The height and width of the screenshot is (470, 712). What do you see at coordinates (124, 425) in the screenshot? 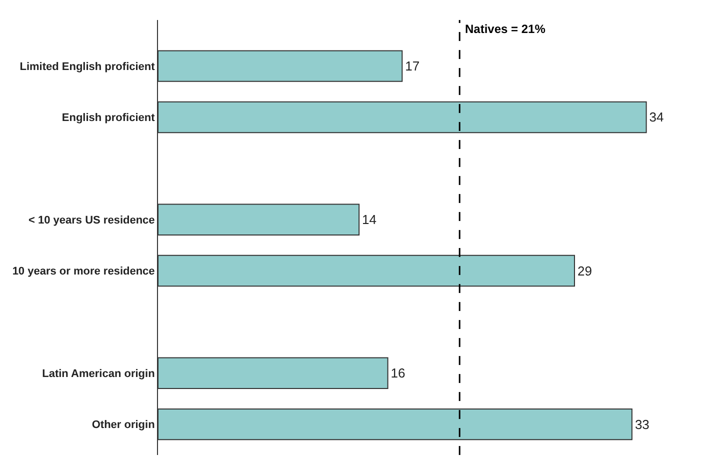
I see `y-tick-label: Other origin` at bounding box center [124, 425].